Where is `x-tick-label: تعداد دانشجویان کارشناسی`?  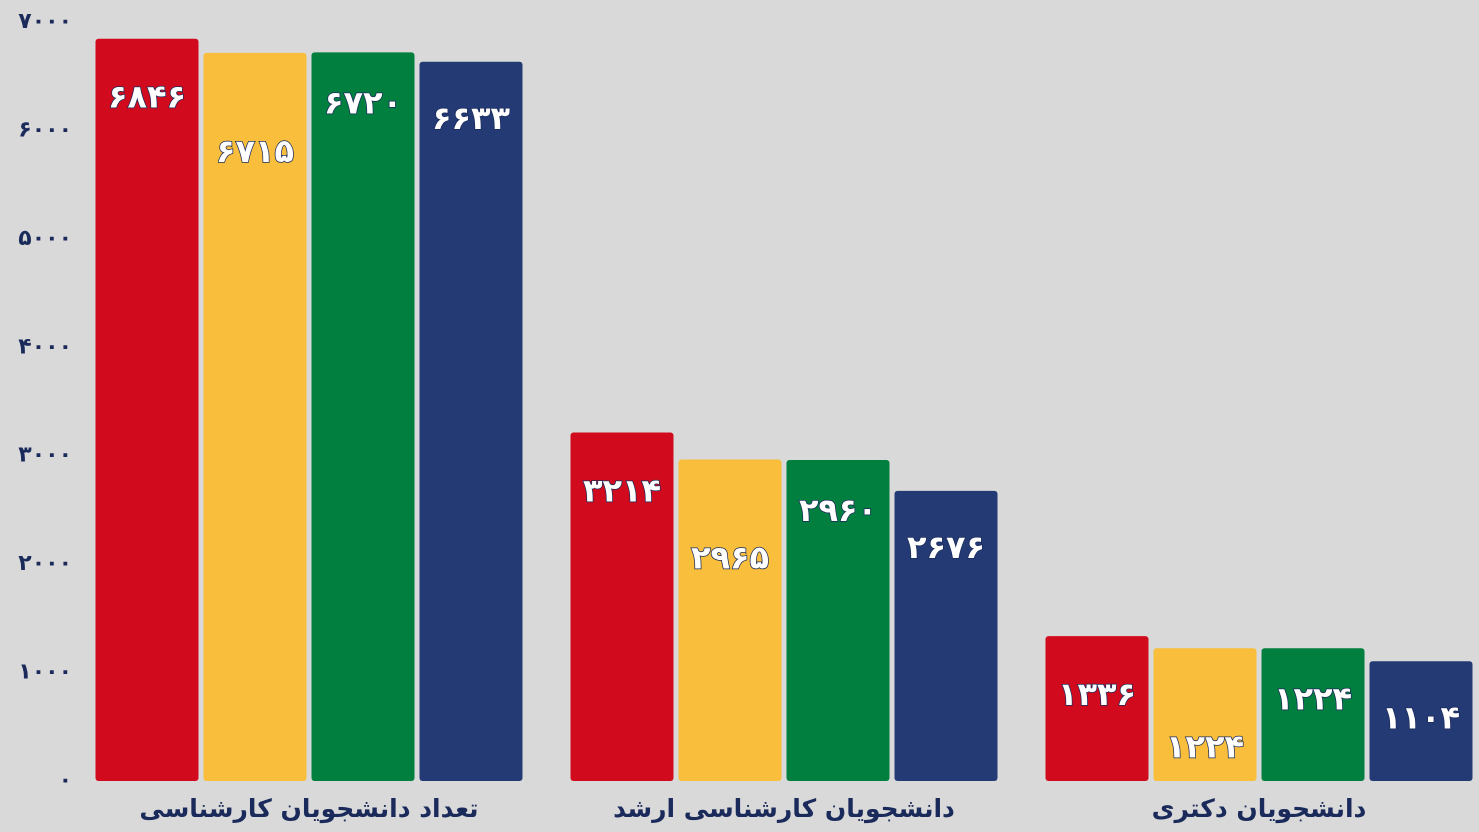
x-tick-label: تعداد دانشجویان کارشناسی is located at coordinates (308, 809).